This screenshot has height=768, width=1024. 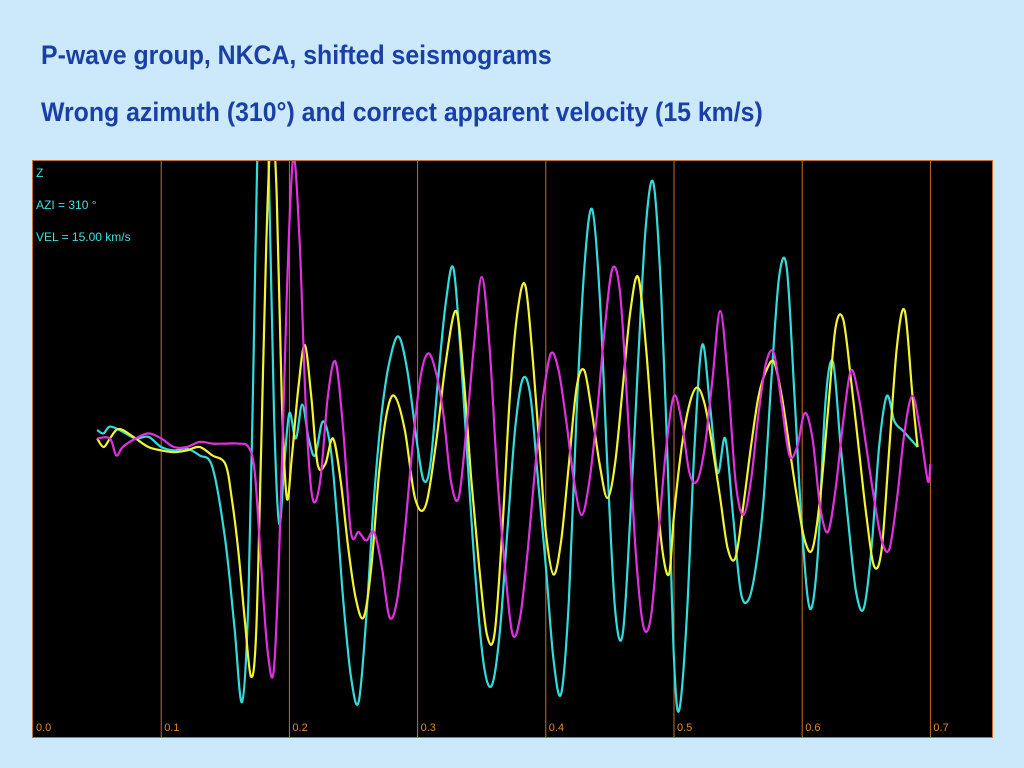 What do you see at coordinates (296, 55) in the screenshot?
I see `slide-title: P-wave group, NKCA, shifted seismograms` at bounding box center [296, 55].